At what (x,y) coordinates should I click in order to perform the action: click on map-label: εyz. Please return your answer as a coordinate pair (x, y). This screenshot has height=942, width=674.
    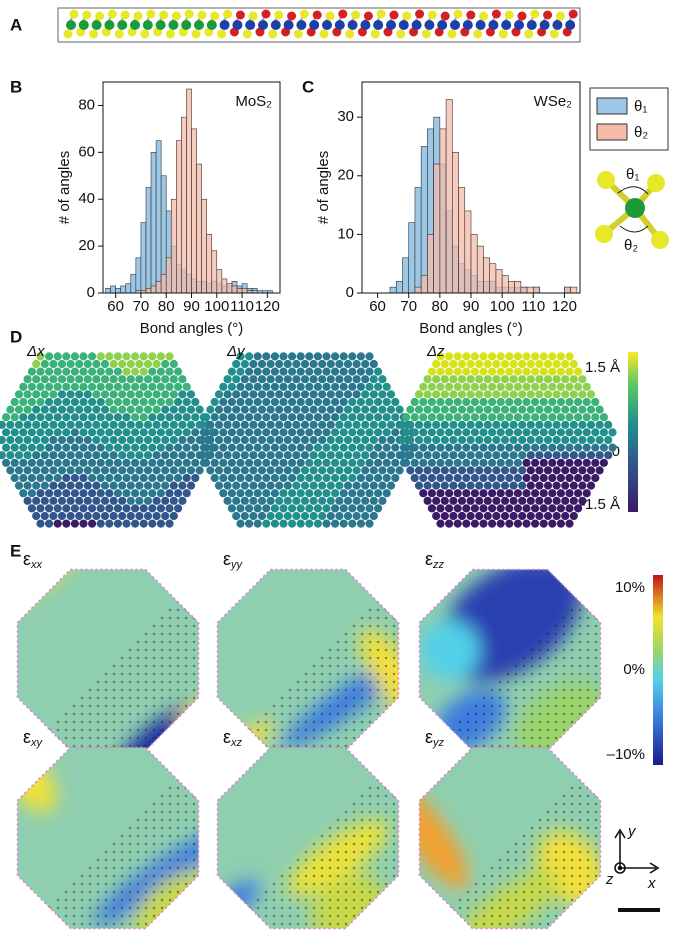
    Looking at the image, I should click on (435, 738).